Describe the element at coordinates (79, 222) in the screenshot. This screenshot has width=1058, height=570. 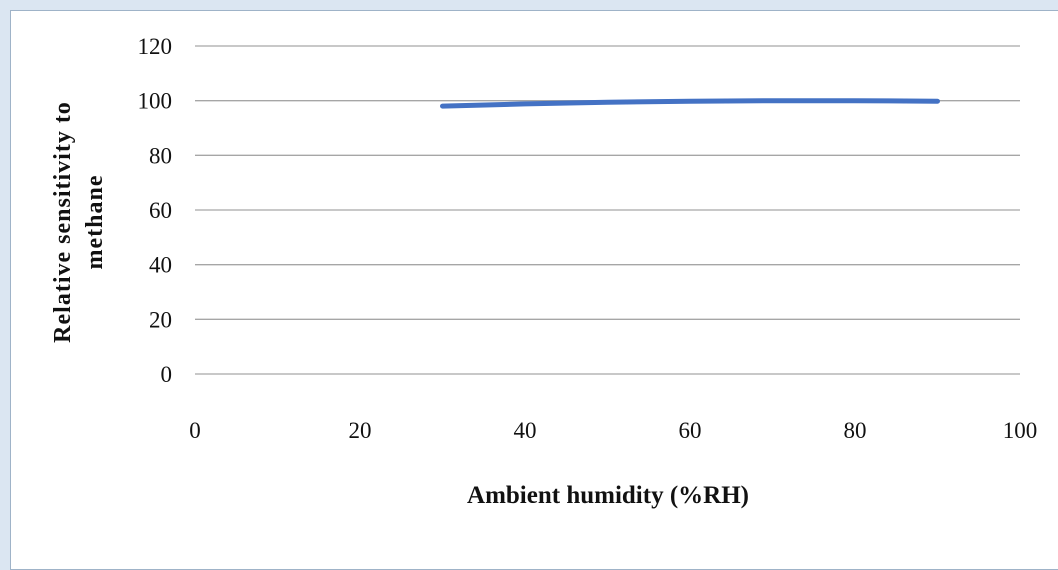
I see `y-axis-label: Relative sensitivity to methane` at that location.